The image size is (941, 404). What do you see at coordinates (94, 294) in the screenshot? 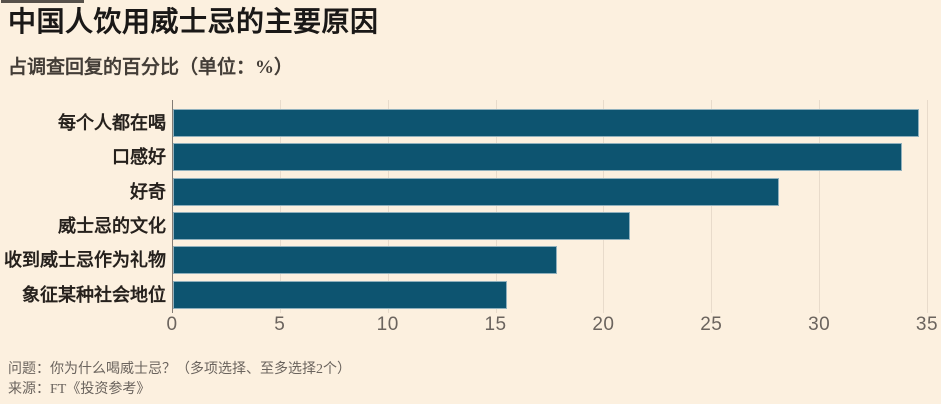
I see `category-label: 象征某种社会地位` at bounding box center [94, 294].